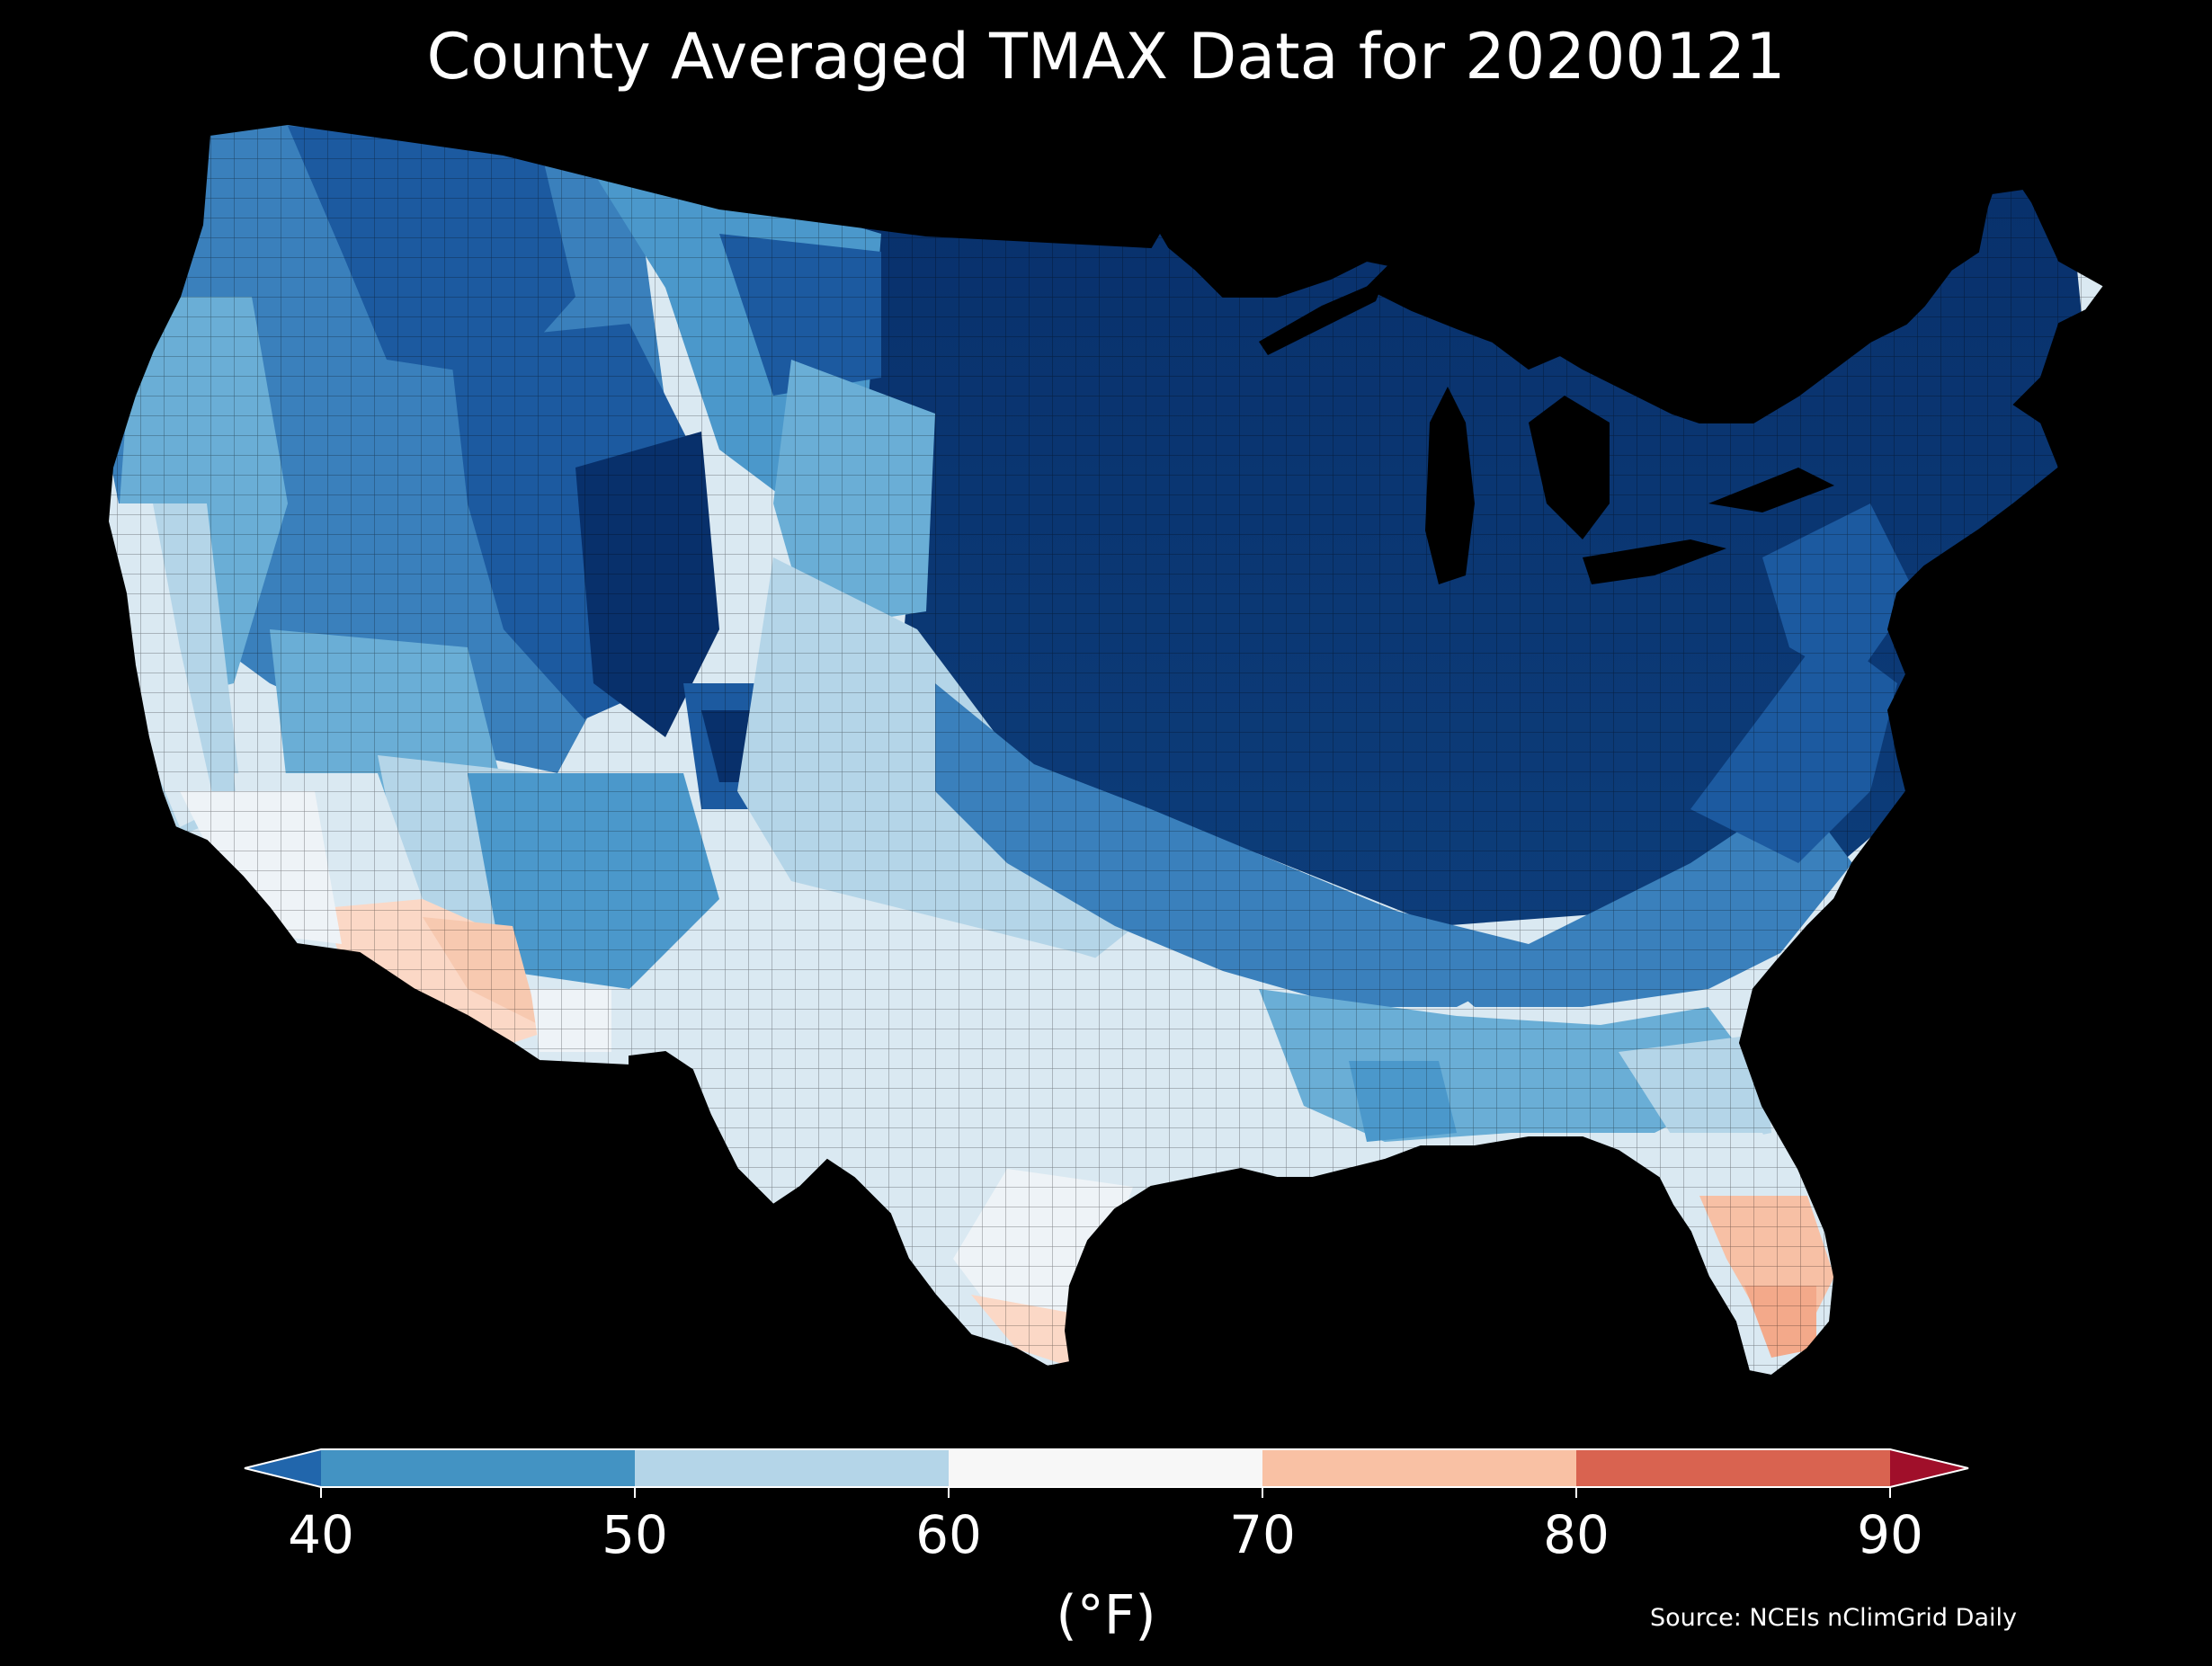 The image size is (2212, 1666). What do you see at coordinates (1262, 1535) in the screenshot?
I see `colorbar-tick-label: 70` at bounding box center [1262, 1535].